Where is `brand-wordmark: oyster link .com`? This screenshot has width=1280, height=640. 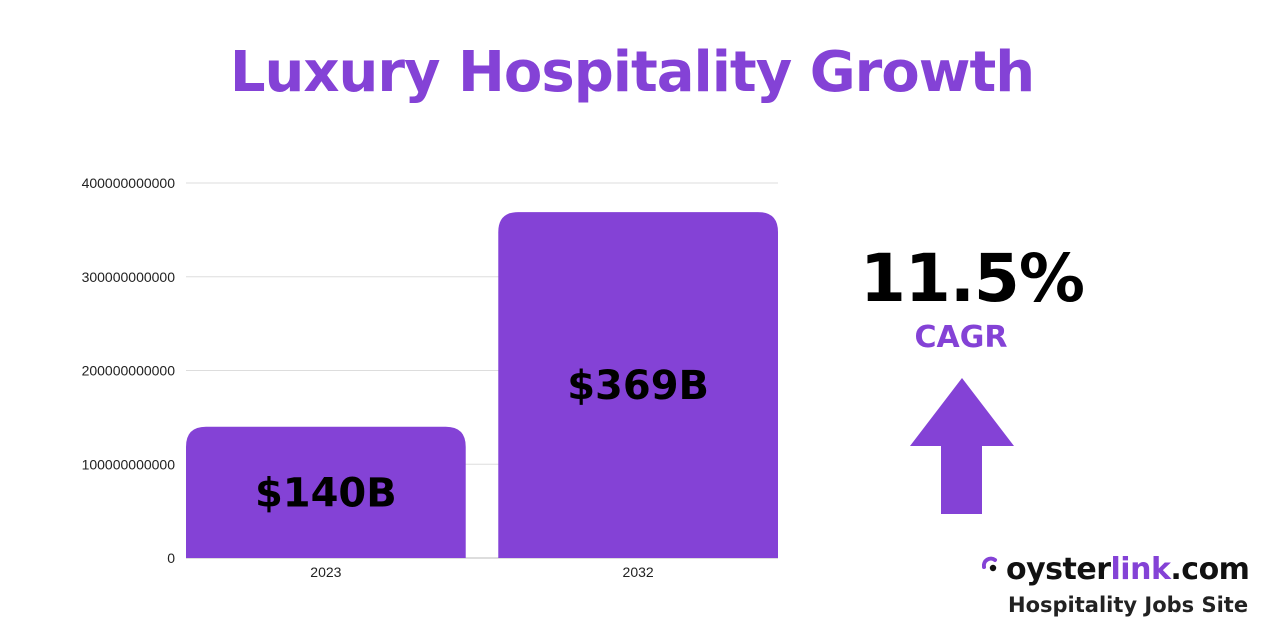
brand-wordmark: oyster link .com is located at coordinates (1115, 570).